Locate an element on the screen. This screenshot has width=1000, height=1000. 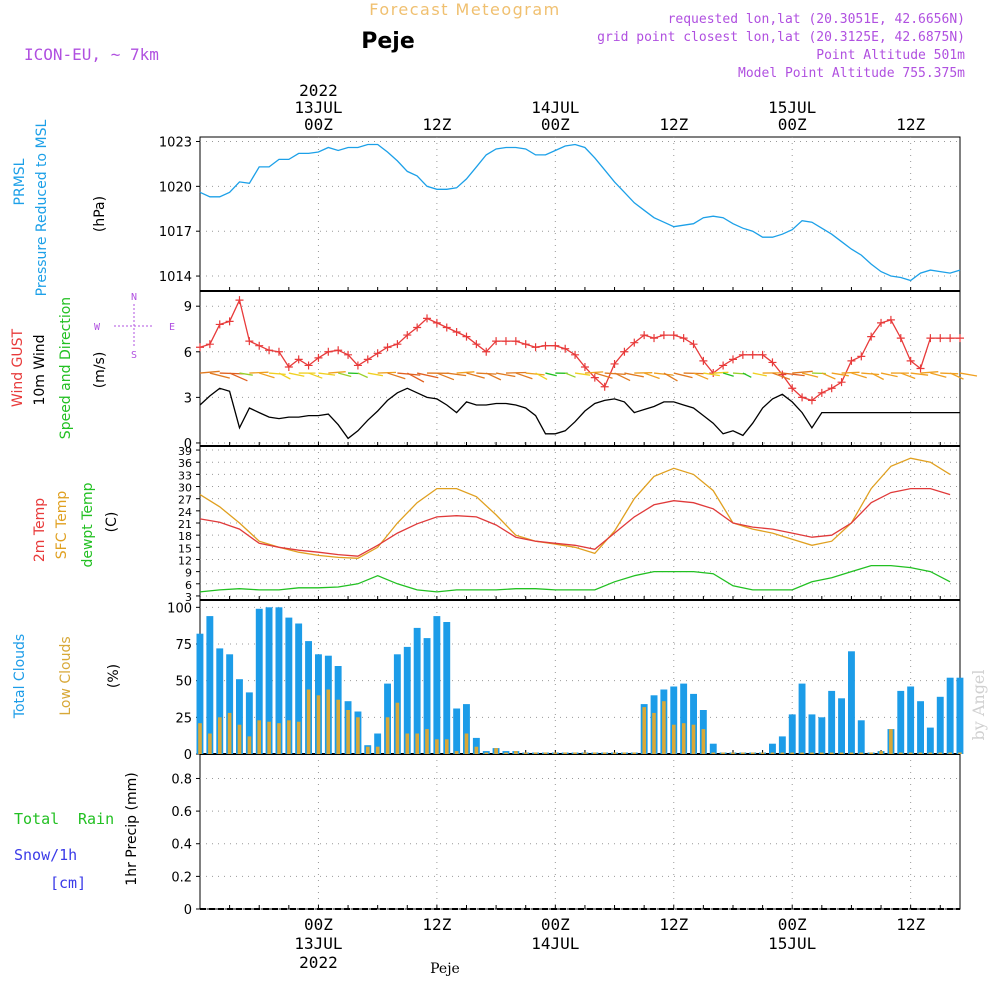
top-time-label: 00Z is located at coordinates (792, 124).